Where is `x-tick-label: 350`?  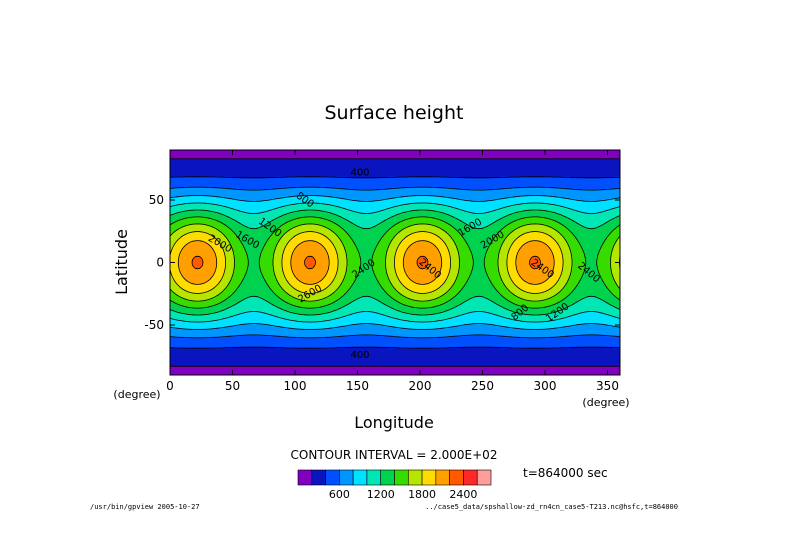 x-tick-label: 350 is located at coordinates (607, 386).